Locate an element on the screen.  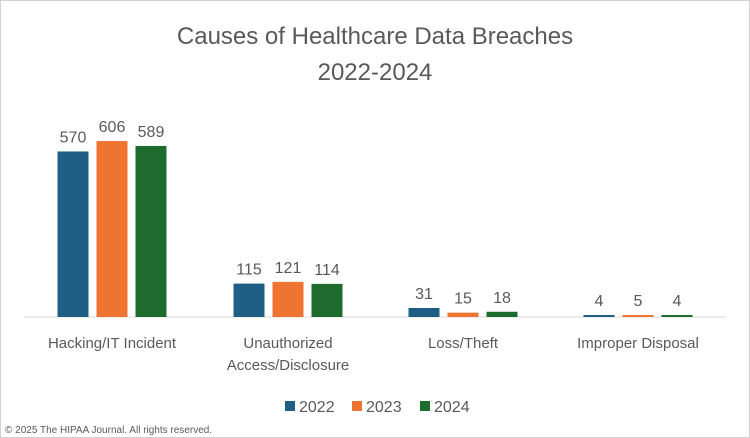
category-label: Access/Disclosure is located at coordinates (288, 365).